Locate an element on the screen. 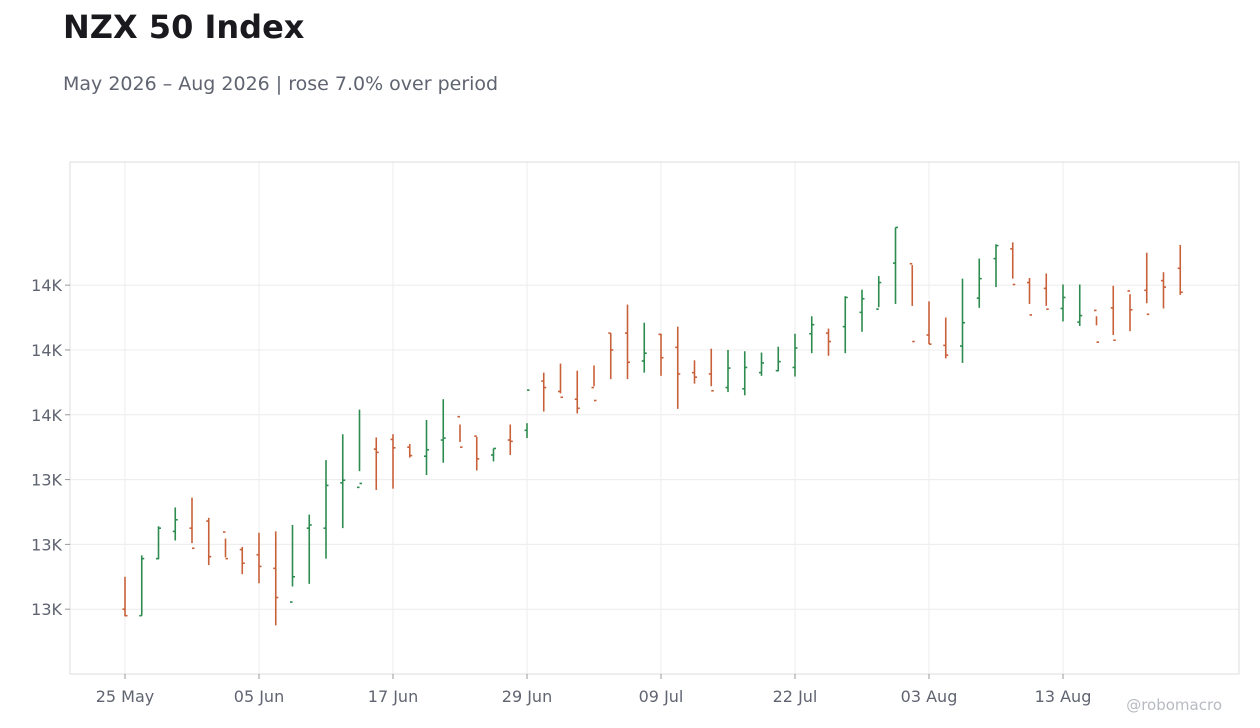 This screenshot has width=1260, height=728. chart-title: NZX 50 Index is located at coordinates (184, 27).